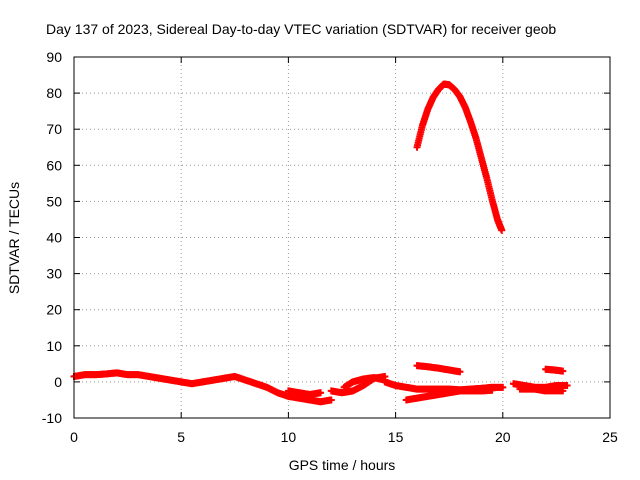 The height and width of the screenshot is (480, 640). What do you see at coordinates (541, 390) in the screenshot?
I see `track-baseline-i` at bounding box center [541, 390].